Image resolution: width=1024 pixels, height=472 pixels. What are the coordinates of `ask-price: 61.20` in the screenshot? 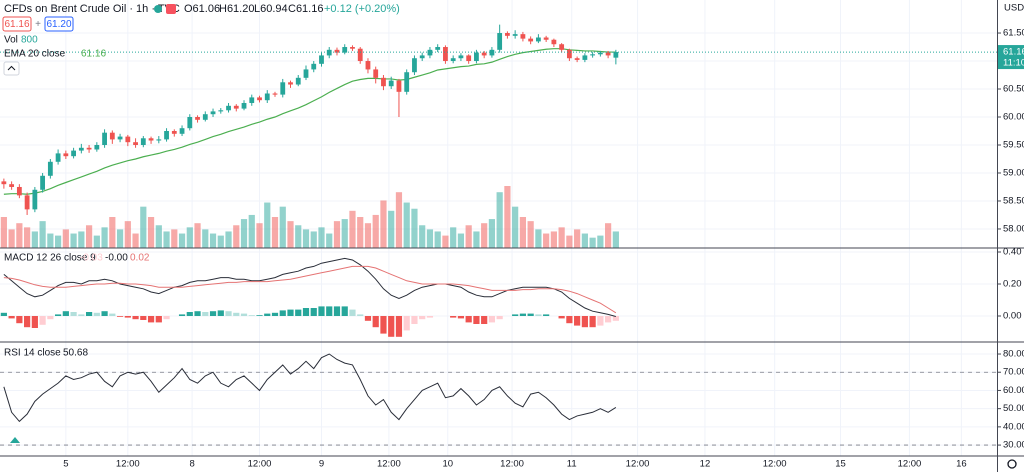 It's located at (58, 24).